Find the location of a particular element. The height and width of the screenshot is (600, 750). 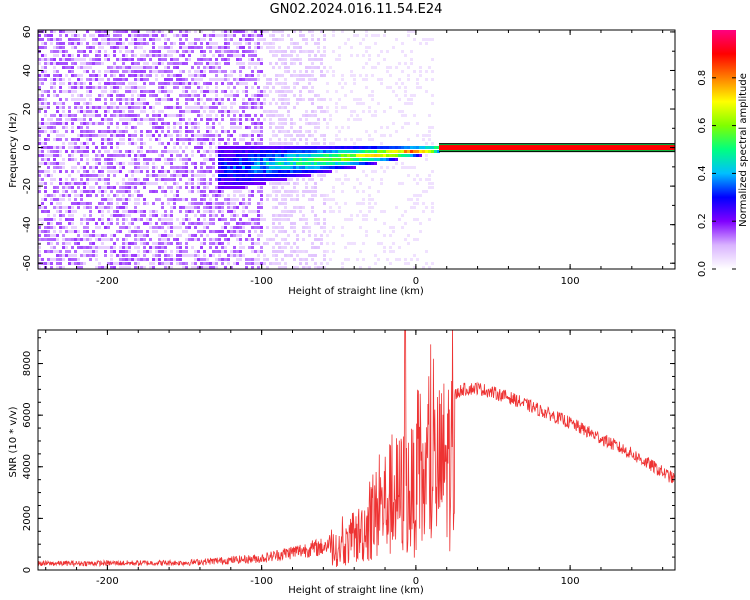

constant-frequency-line is located at coordinates (557, 148).